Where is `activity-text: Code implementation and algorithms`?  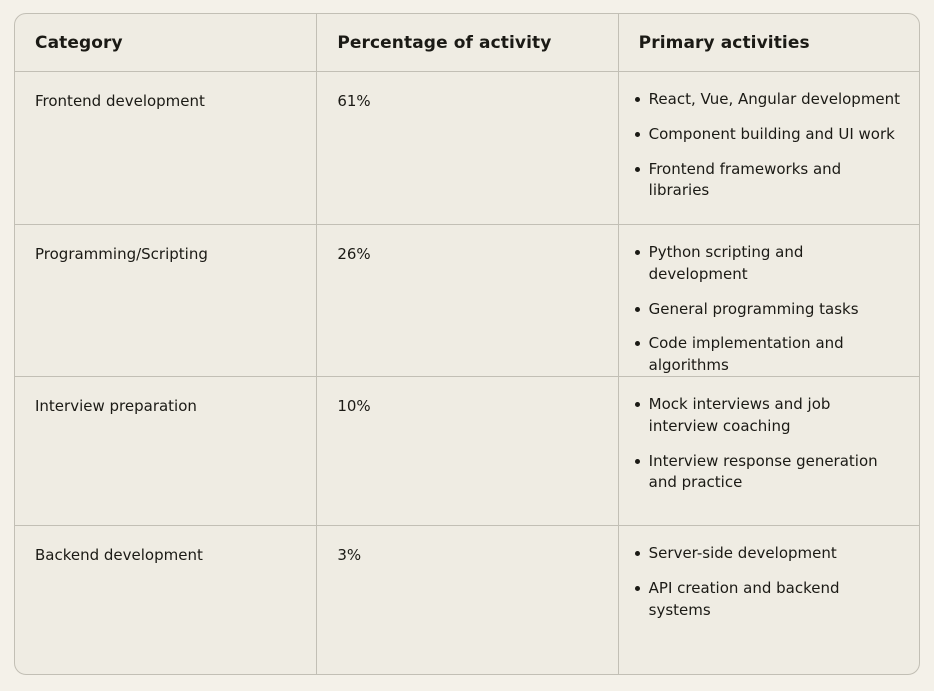
activity-text: Code implementation and algorithms is located at coordinates (746, 354).